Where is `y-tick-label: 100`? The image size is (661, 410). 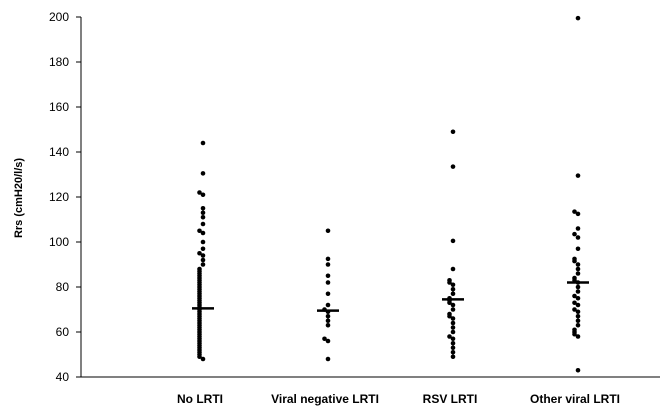 y-tick-label: 100 is located at coordinates (59, 242).